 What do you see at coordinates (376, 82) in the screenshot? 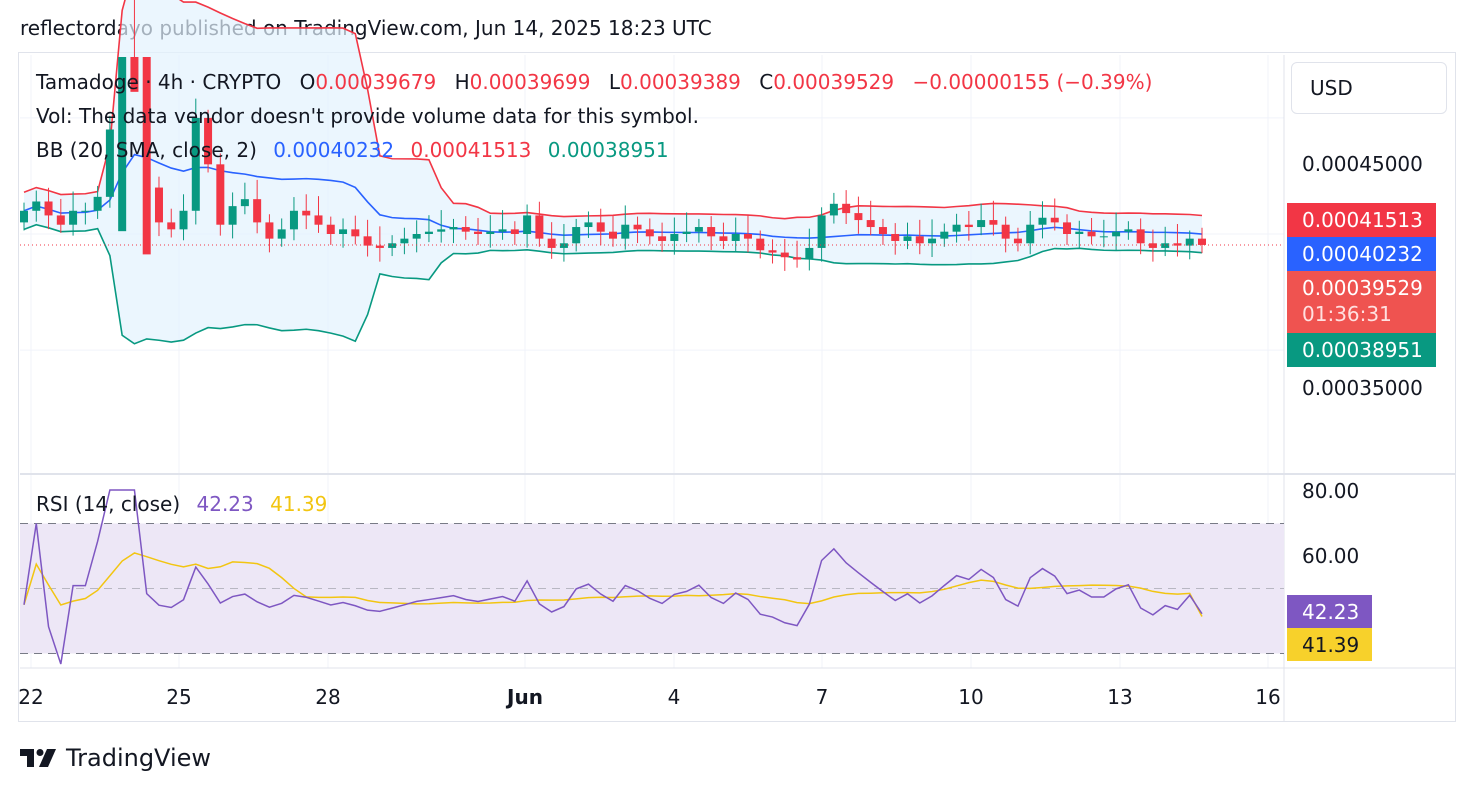
I see `open-value: 0.00039679` at bounding box center [376, 82].